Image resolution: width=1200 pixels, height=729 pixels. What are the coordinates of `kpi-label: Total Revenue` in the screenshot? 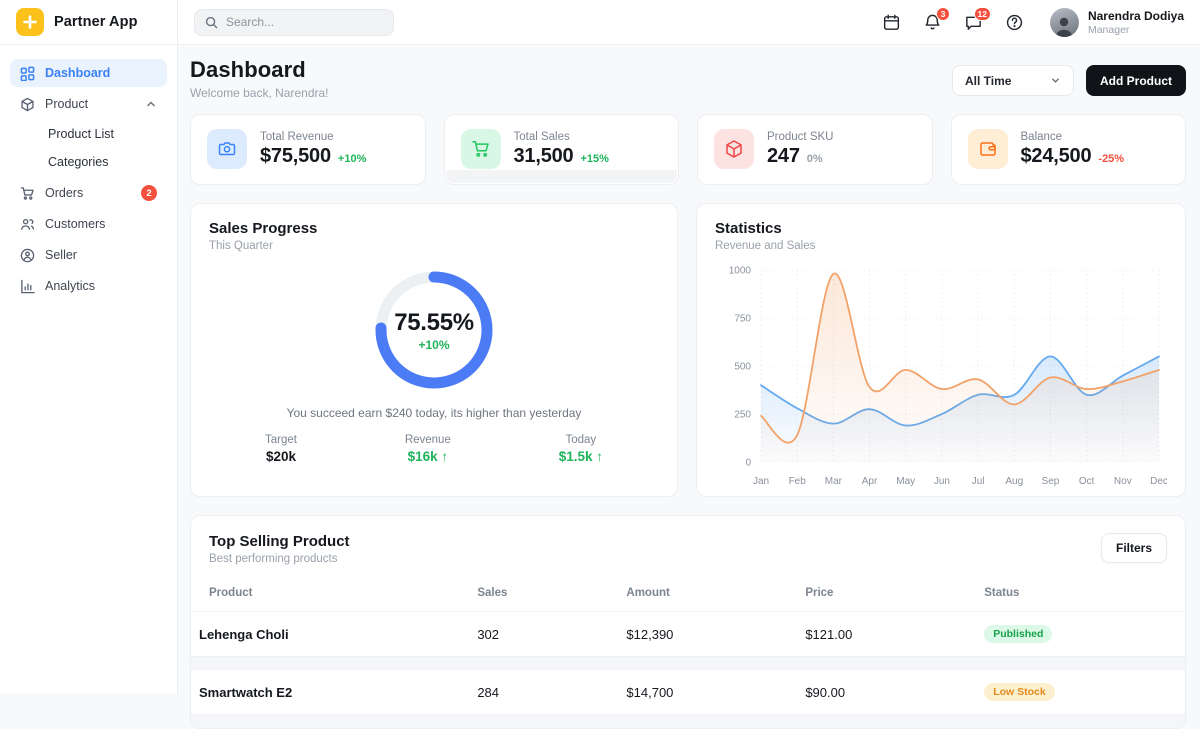 It's located at (297, 136).